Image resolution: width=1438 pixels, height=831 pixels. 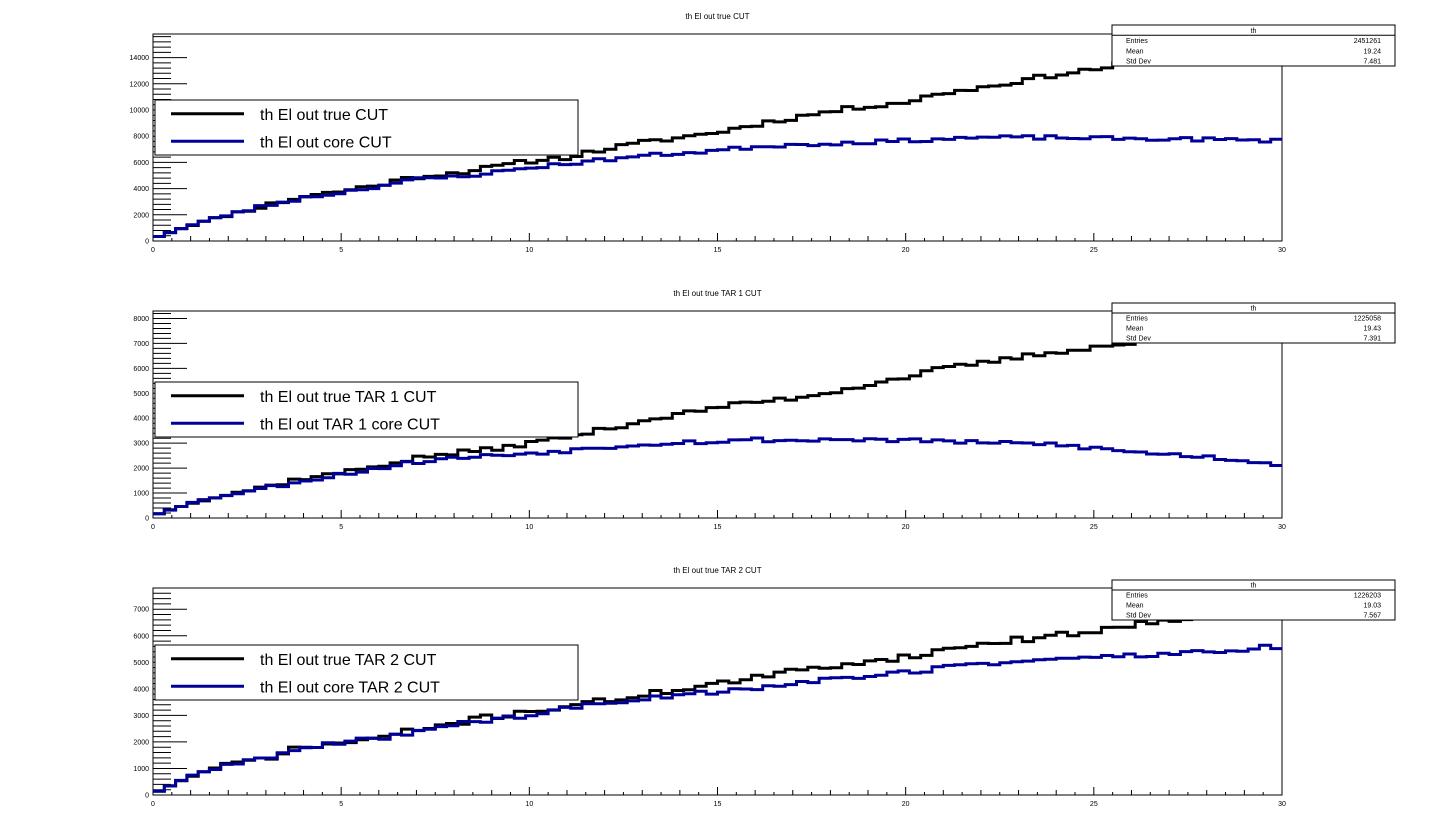 I want to click on stats-value: 19.24, so click(x=1372, y=51).